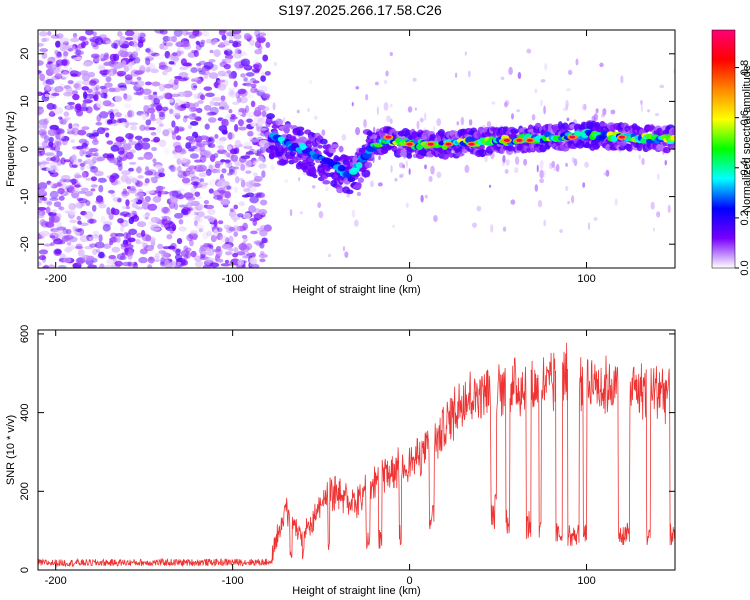 Image resolution: width=750 pixels, height=600 pixels. What do you see at coordinates (460, 154) in the screenshot?
I see `heatmap-ridge-cell` at bounding box center [460, 154].